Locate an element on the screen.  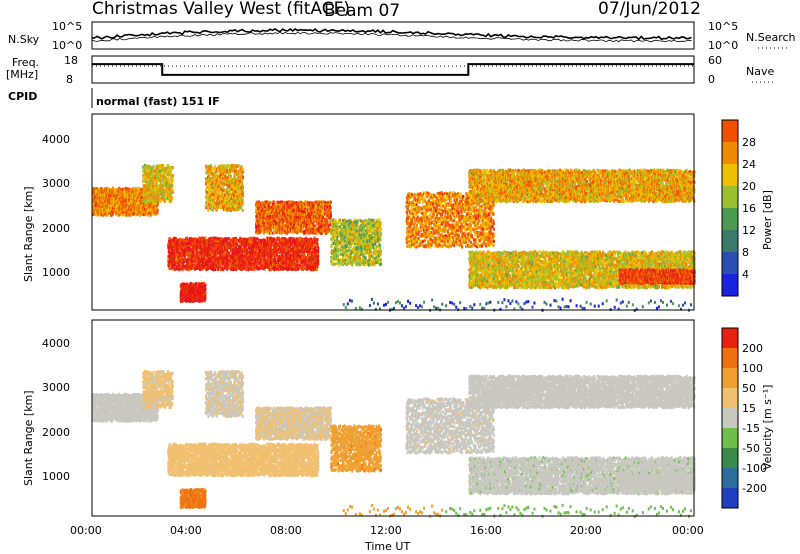
nsearch-series is located at coordinates (391, 37).